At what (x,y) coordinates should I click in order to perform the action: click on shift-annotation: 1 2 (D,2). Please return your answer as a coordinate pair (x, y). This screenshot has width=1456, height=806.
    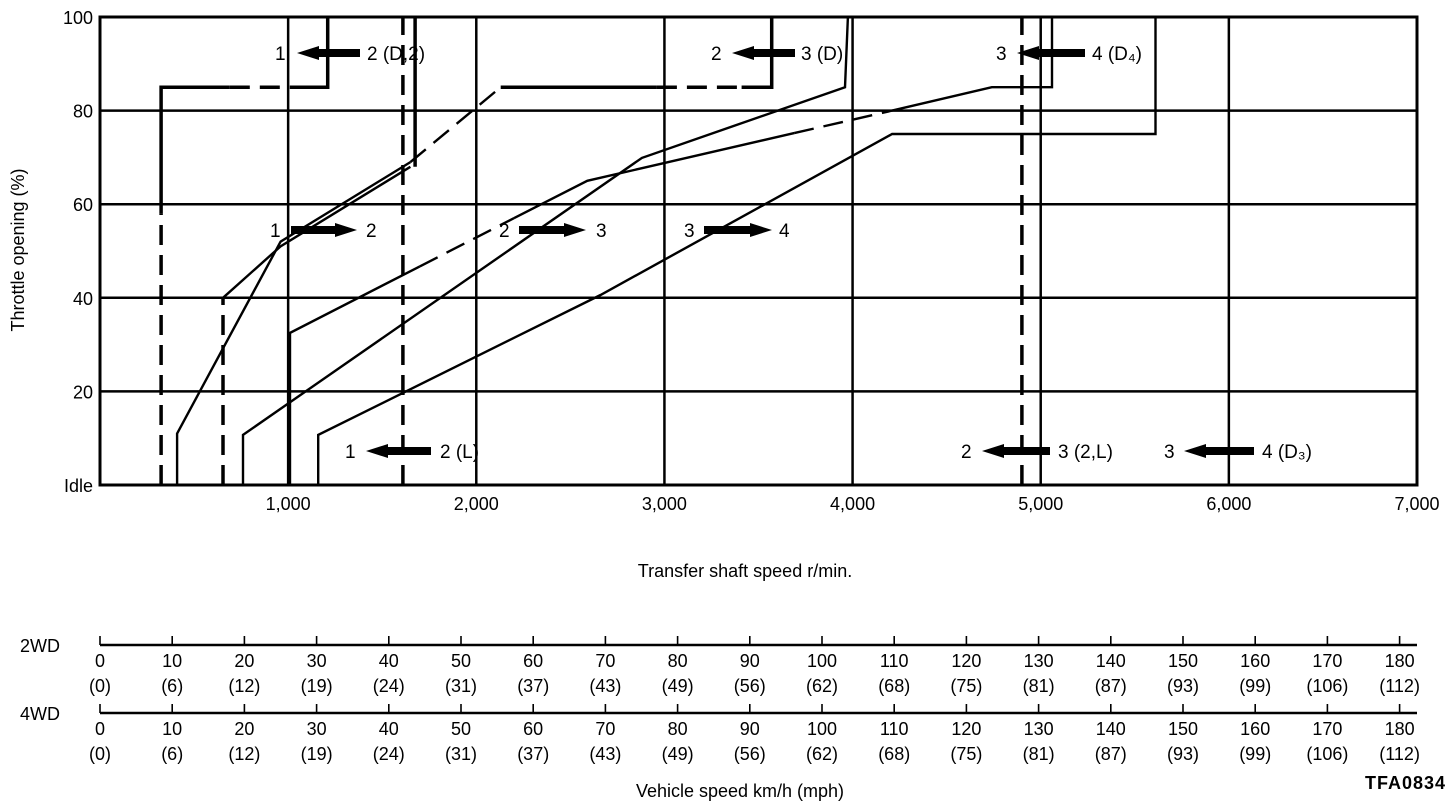
    Looking at the image, I should click on (350, 54).